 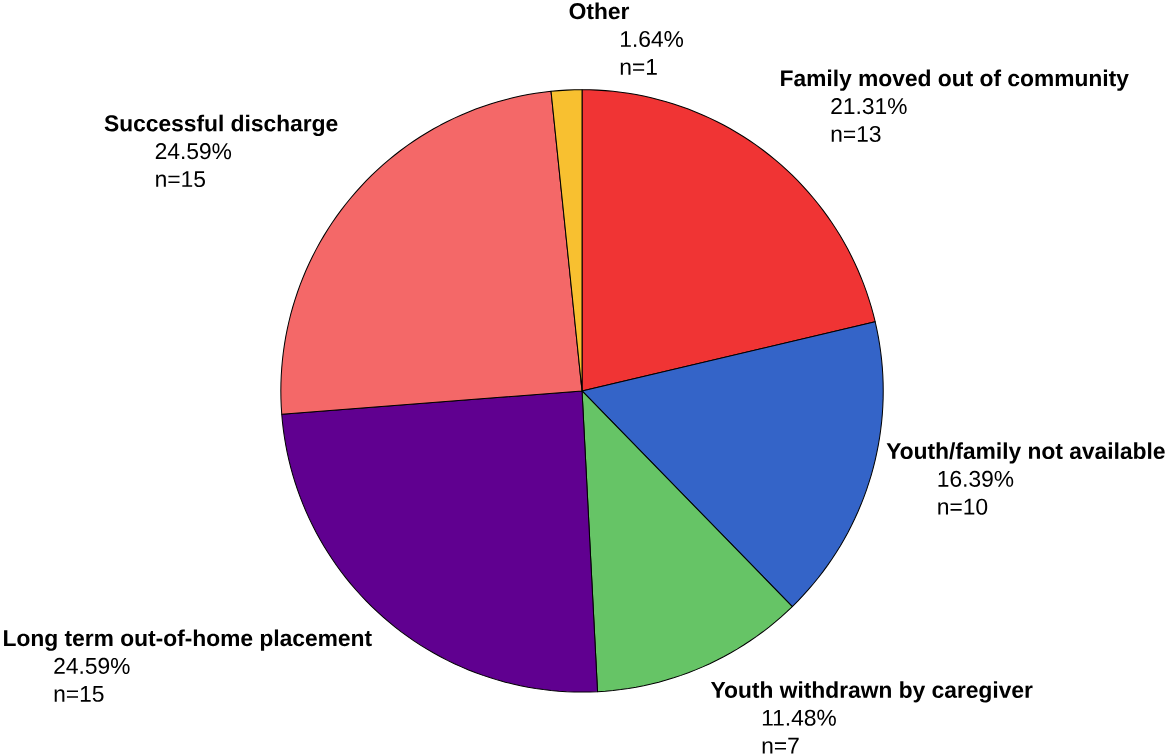 I want to click on slice-label: Successful discharge, so click(x=221, y=125).